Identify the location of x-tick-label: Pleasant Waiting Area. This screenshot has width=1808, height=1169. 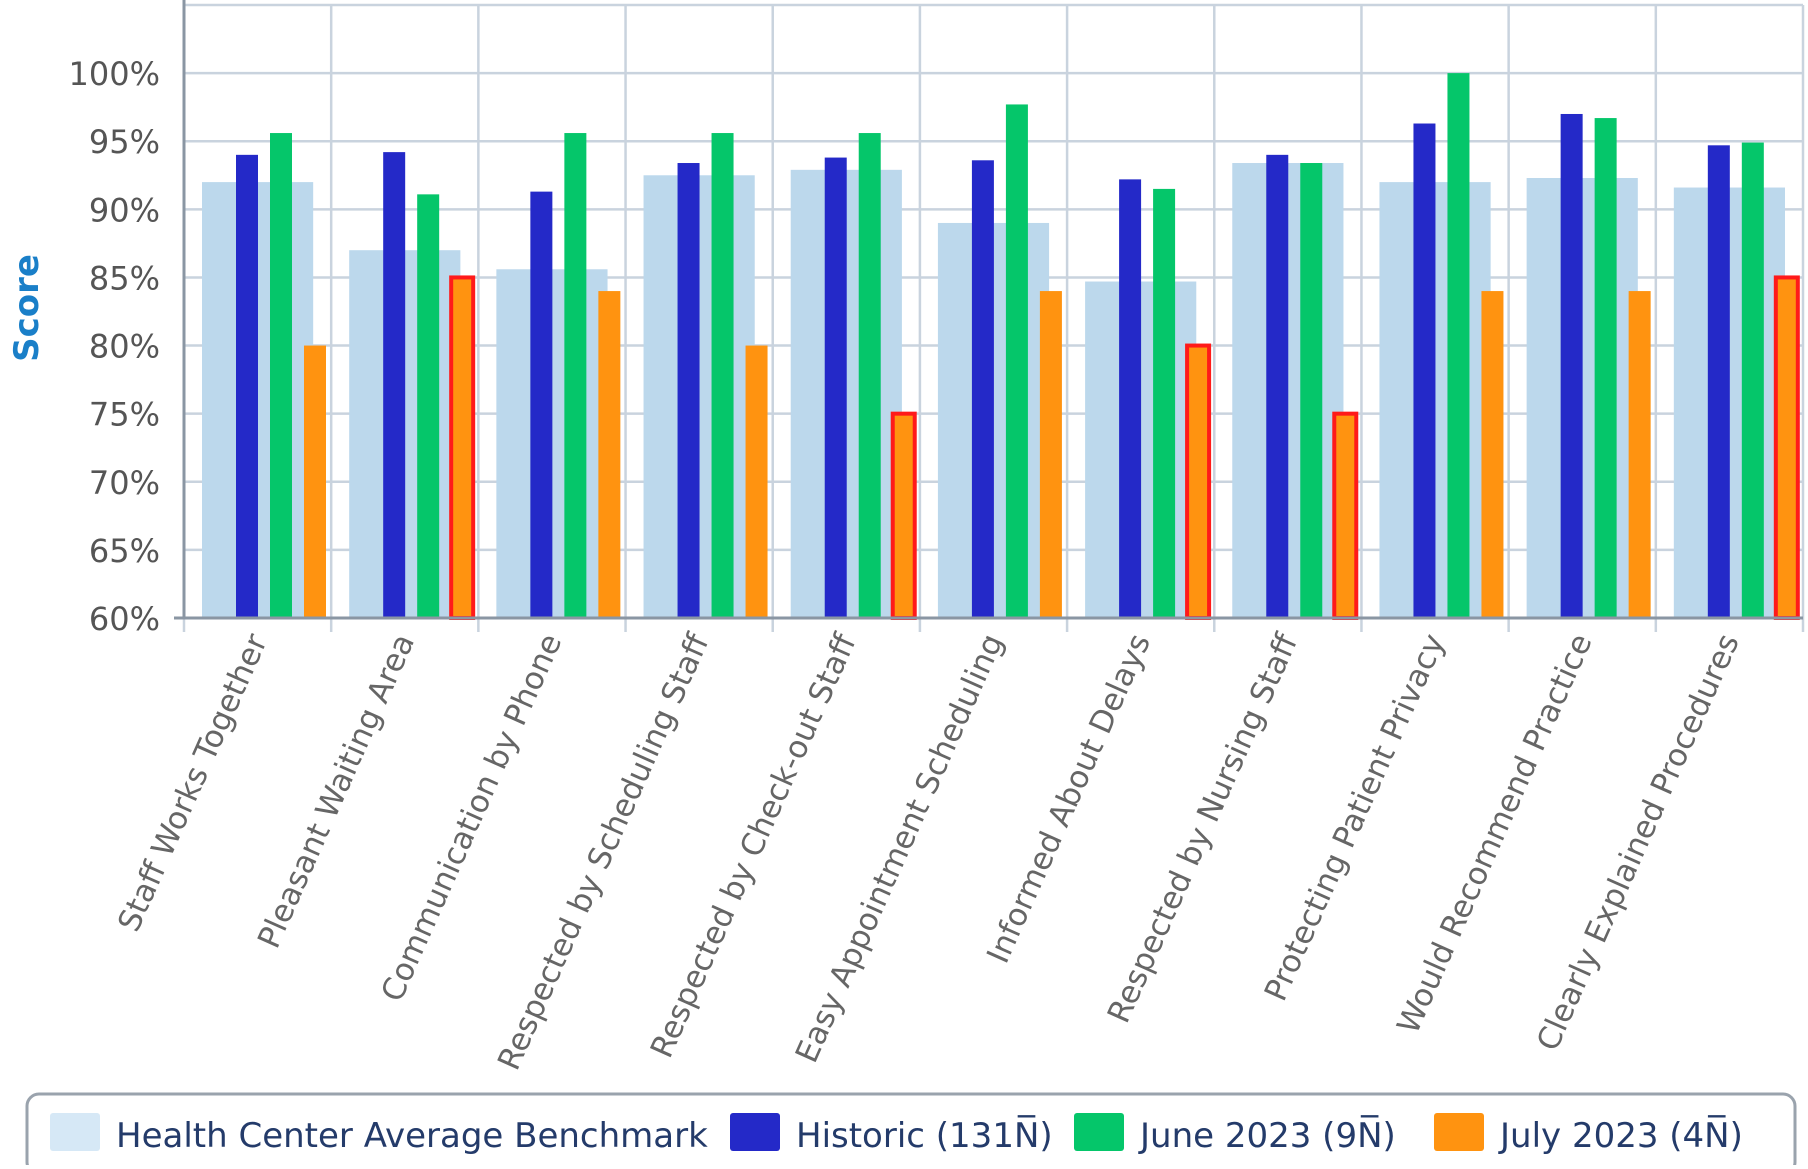
(336, 791).